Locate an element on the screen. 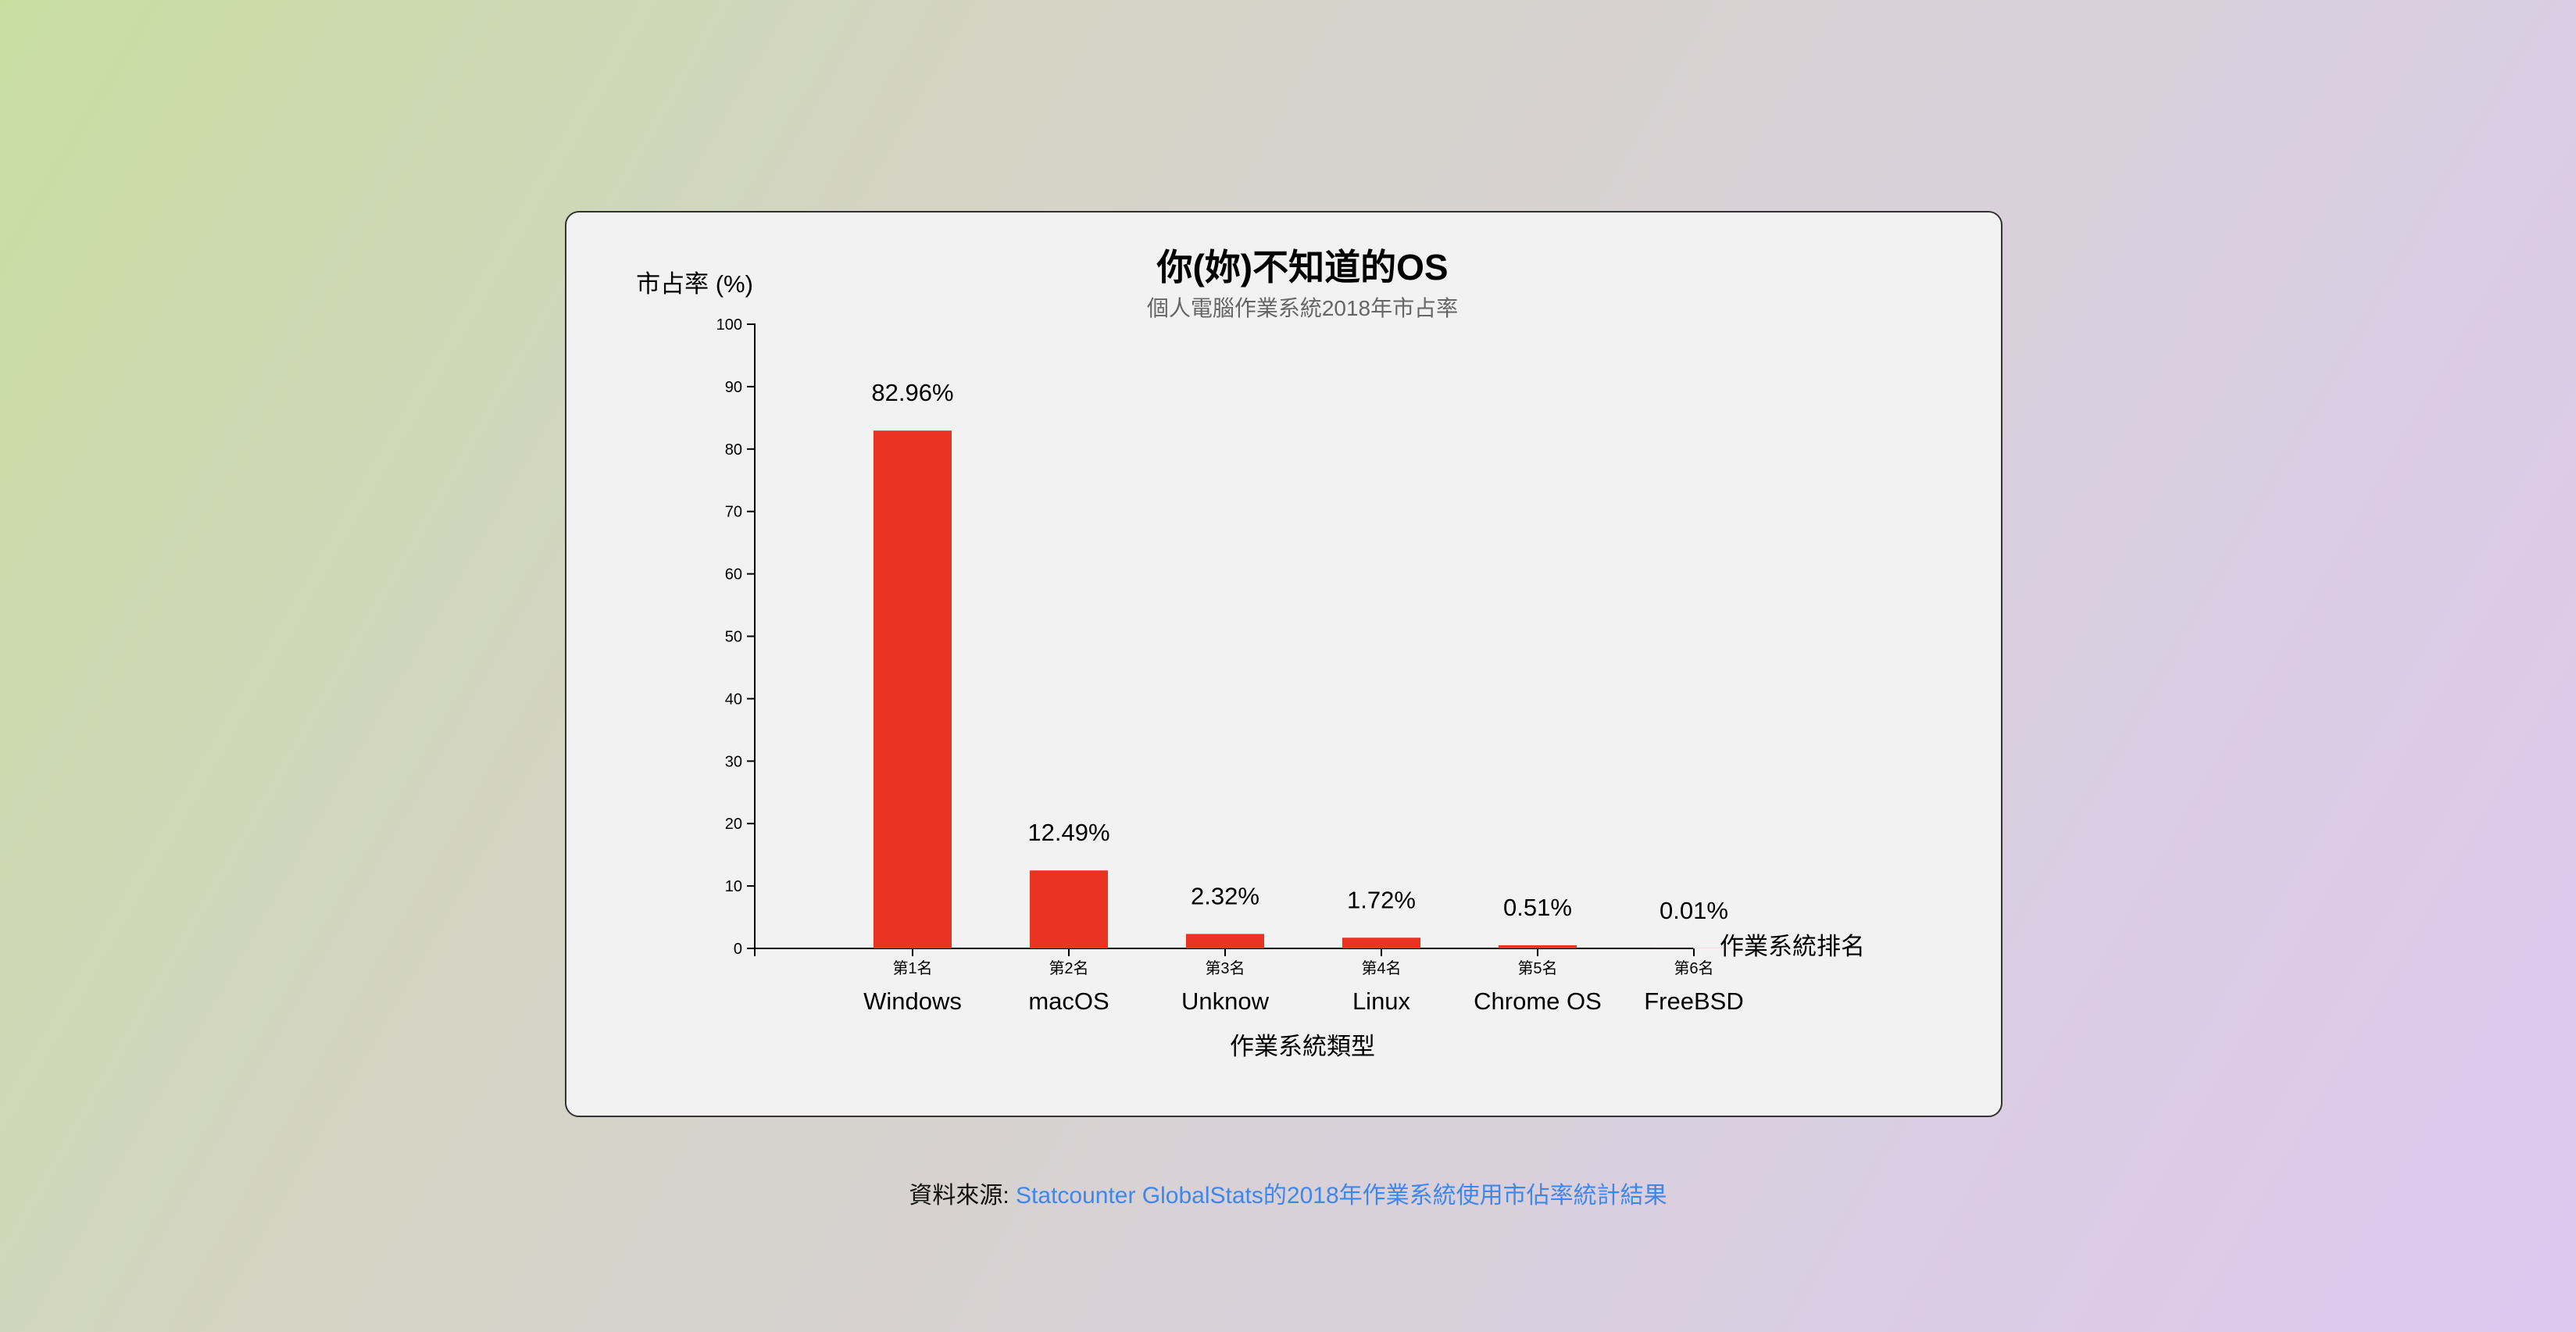 This screenshot has width=2576, height=1332. chart-subtitle: 個人電腦作業系統2018年市占率 is located at coordinates (1302, 308).